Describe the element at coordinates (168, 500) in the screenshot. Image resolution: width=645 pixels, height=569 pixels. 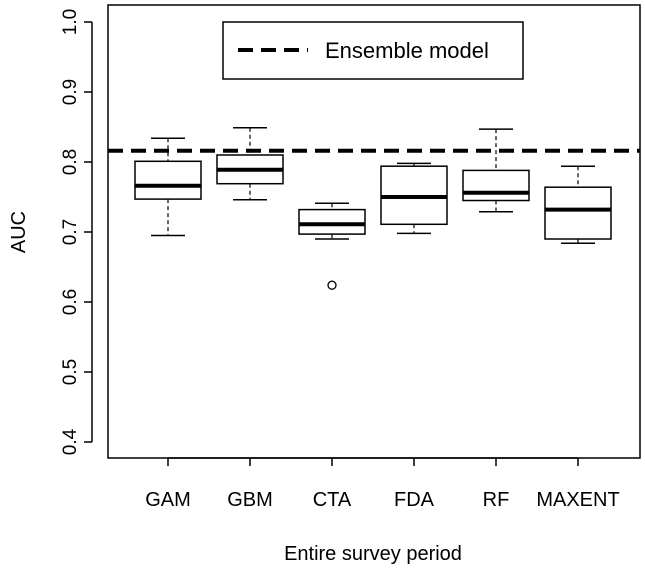
I see `x-tick-label: GAM` at that location.